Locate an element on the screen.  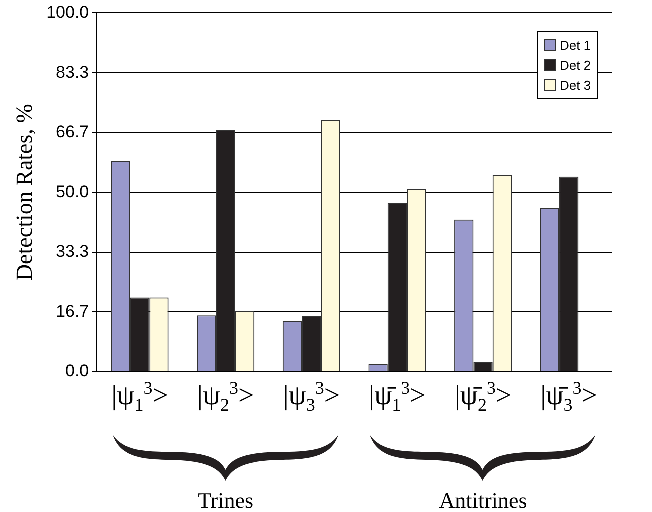
y-tick-label: 16.7 is located at coordinates (73, 311).